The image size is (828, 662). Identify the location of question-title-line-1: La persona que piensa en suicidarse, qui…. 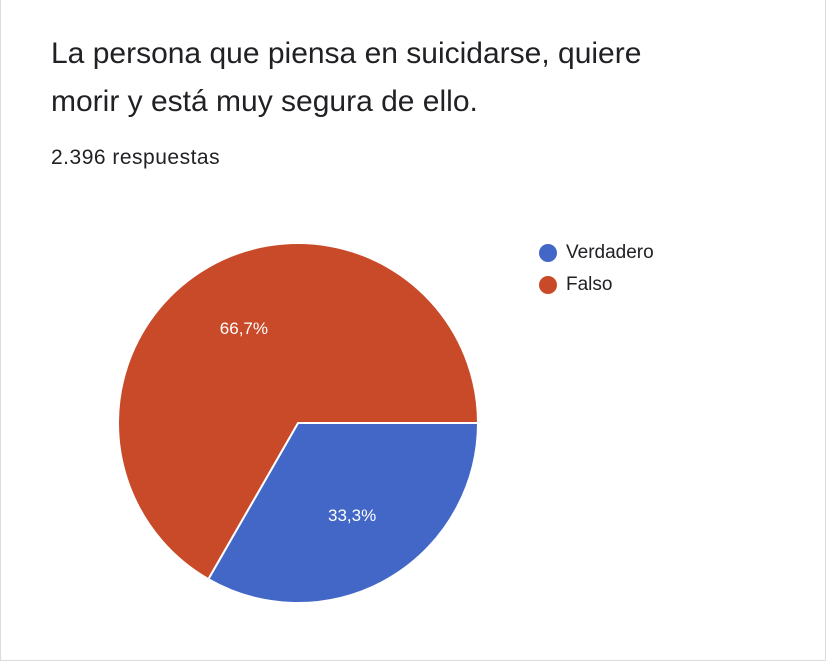
(346, 53).